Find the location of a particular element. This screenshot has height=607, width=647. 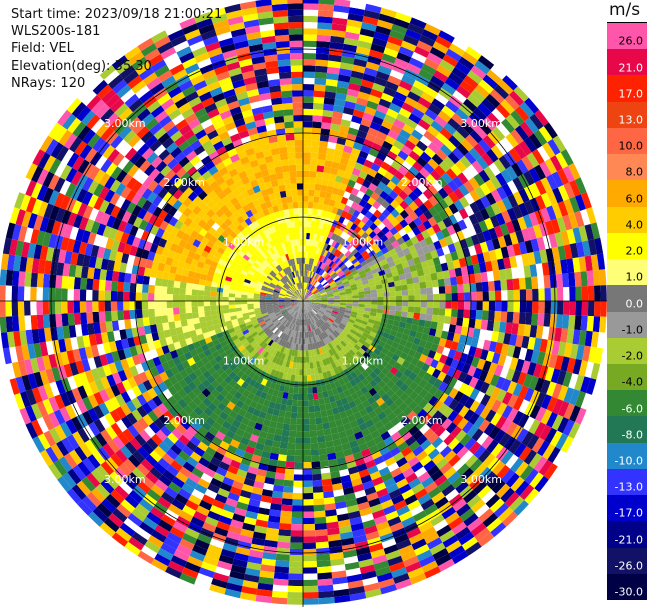

instrument-text: WLS200s-181 is located at coordinates (56, 32).